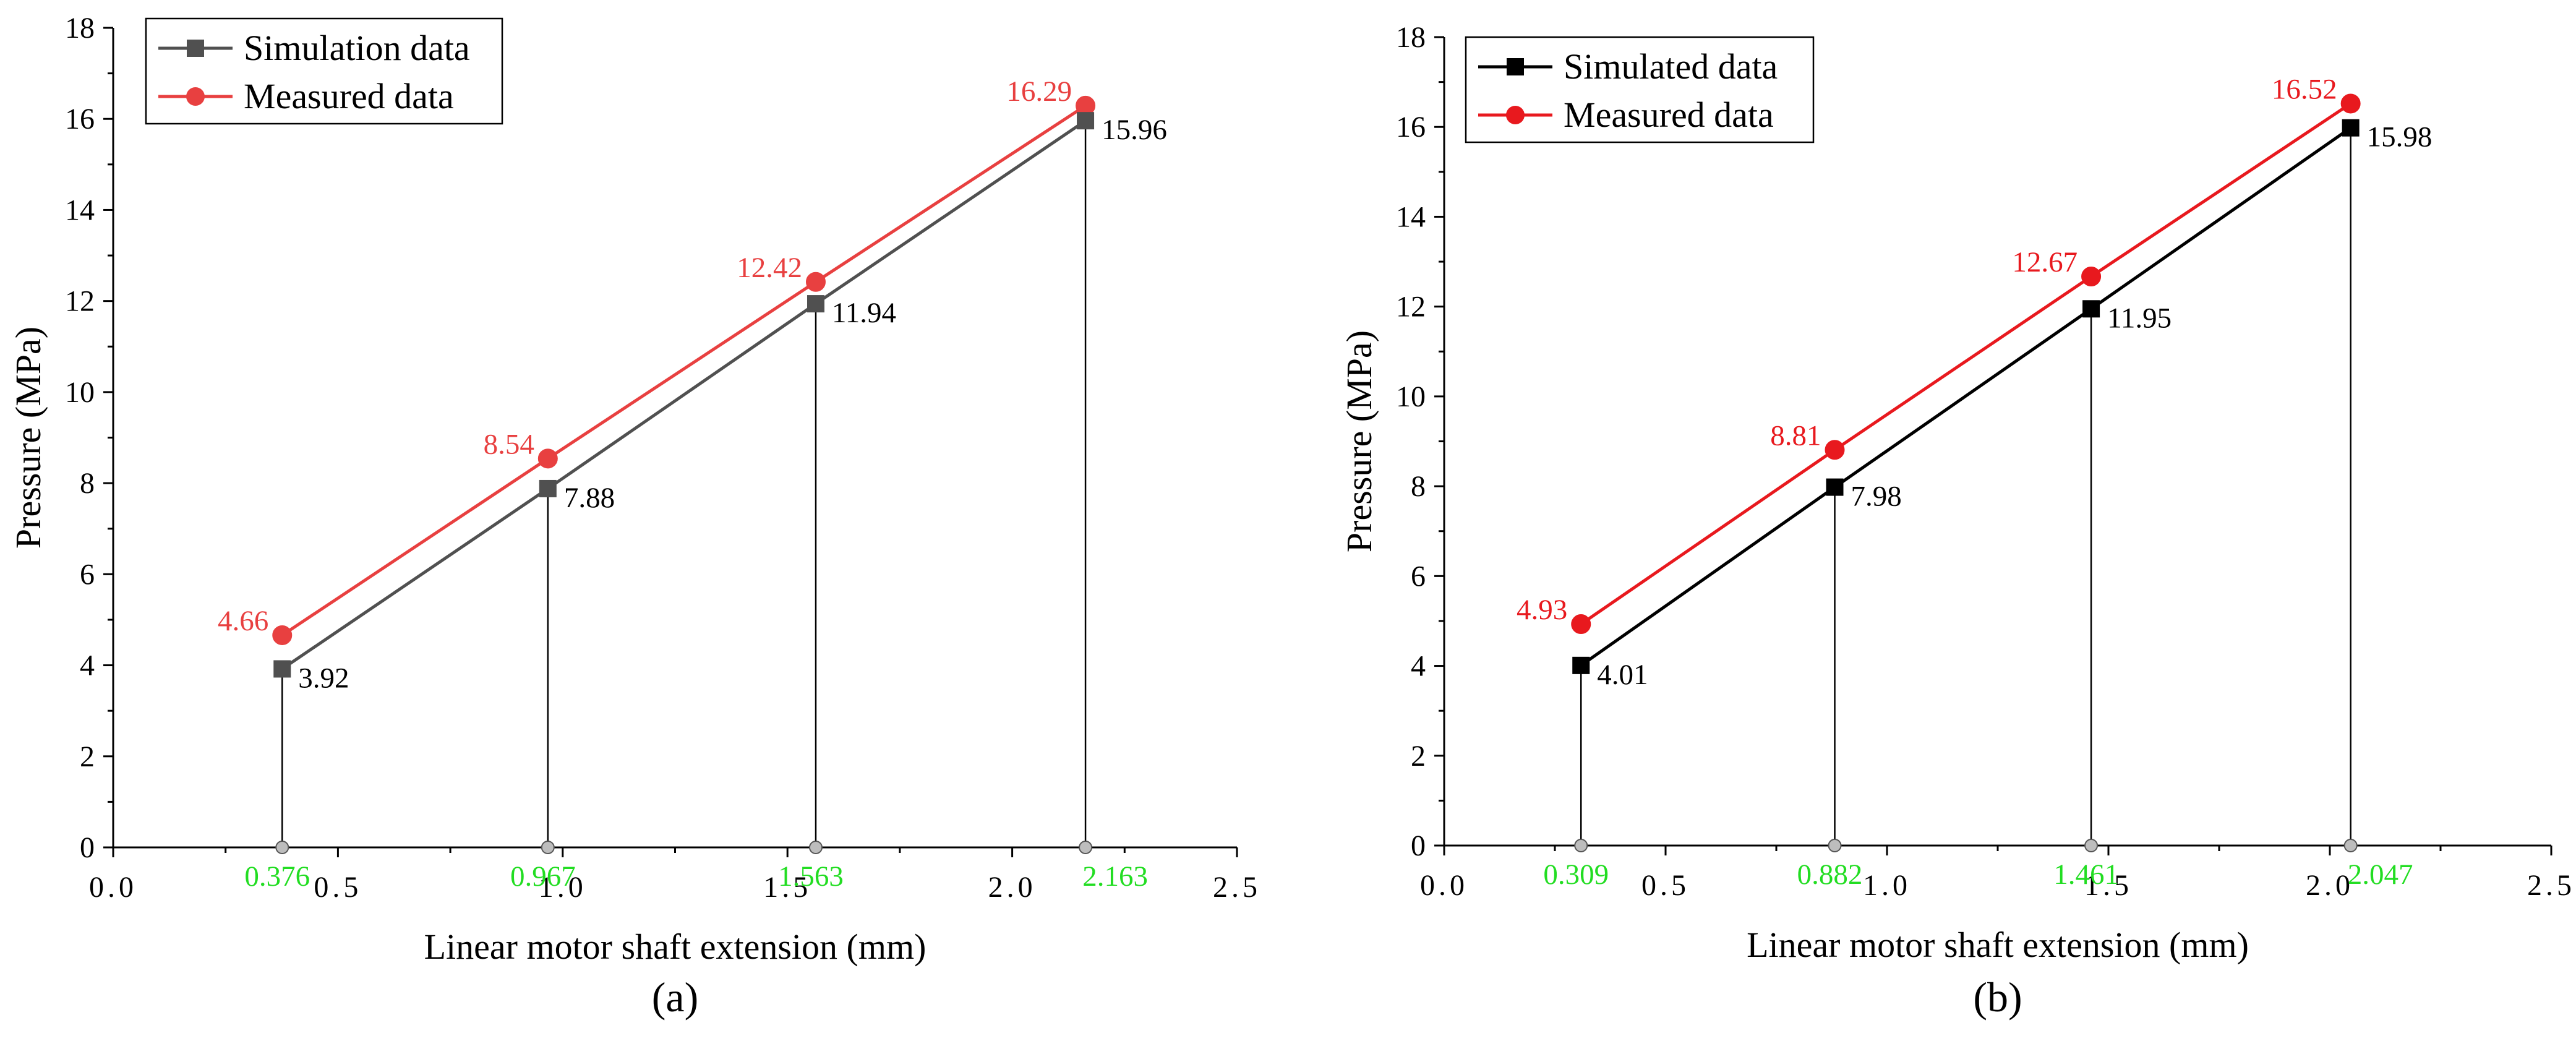 The image size is (2576, 1041). I want to click on panel-label: (b), so click(1997, 997).